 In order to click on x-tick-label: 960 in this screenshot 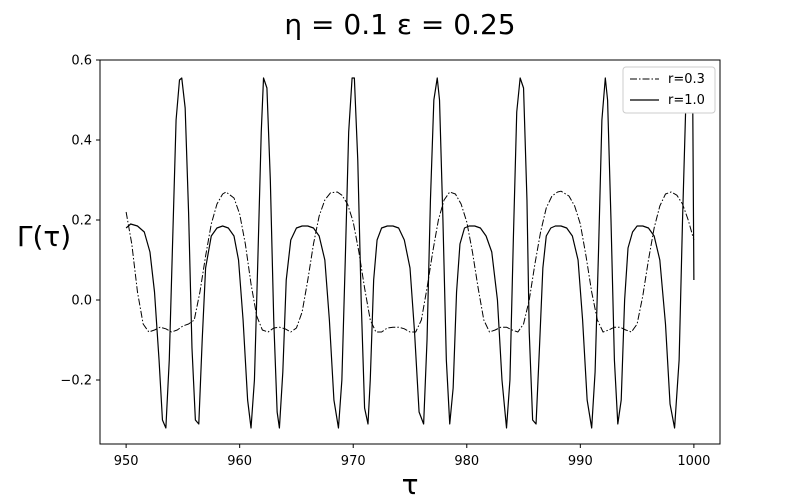, I will do `click(239, 461)`.